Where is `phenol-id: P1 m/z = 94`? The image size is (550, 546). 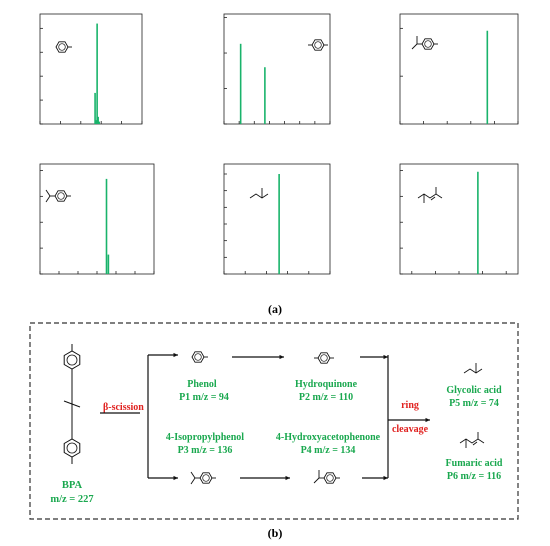
phenol-id: P1 m/z = 94 is located at coordinates (204, 397).